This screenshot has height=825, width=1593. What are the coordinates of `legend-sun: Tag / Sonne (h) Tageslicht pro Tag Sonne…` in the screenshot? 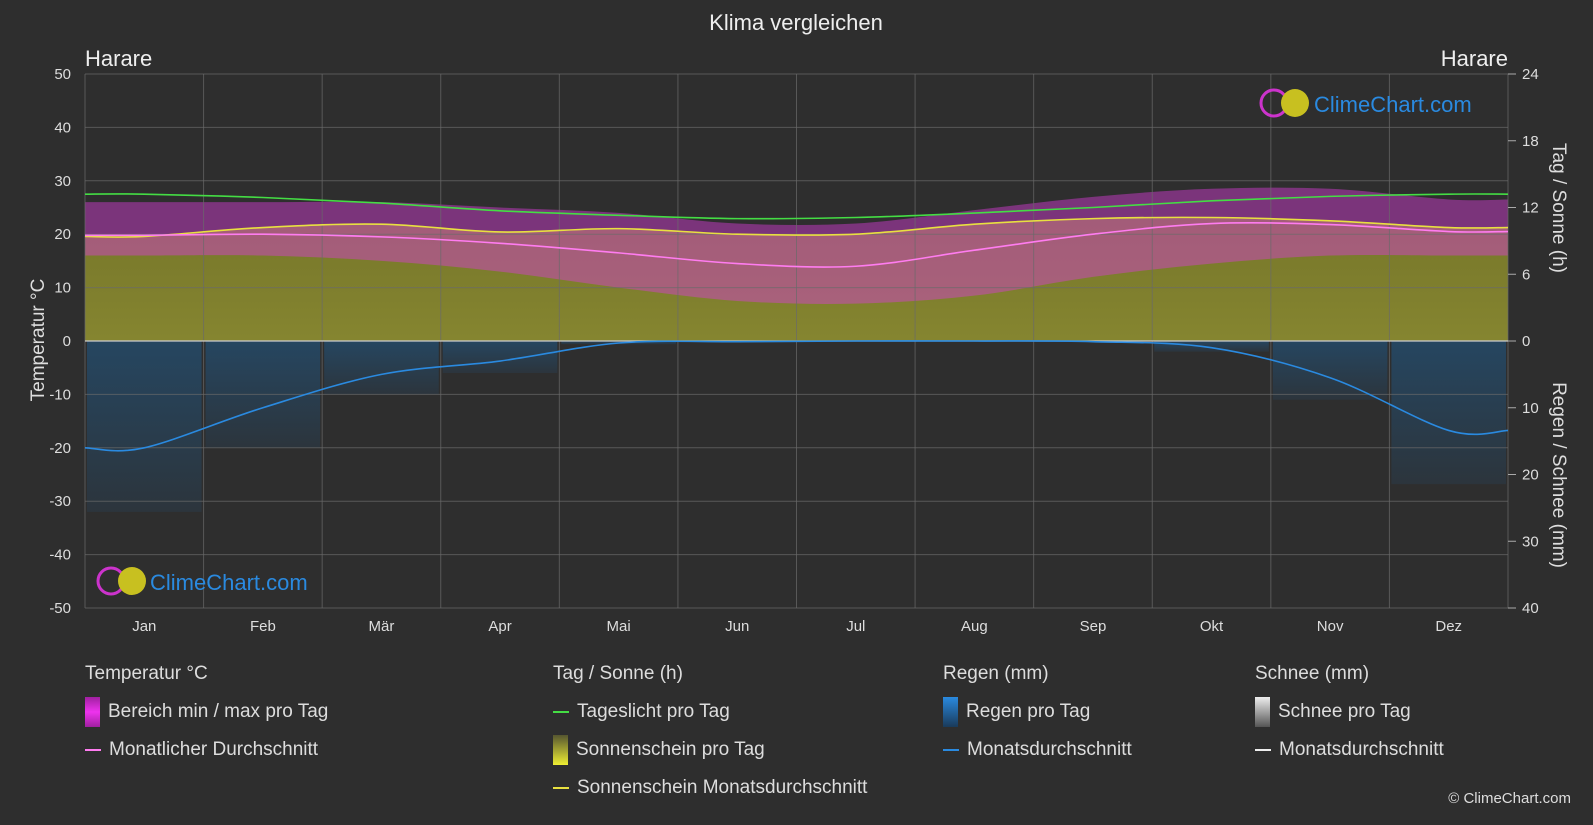 It's located at (710, 738).